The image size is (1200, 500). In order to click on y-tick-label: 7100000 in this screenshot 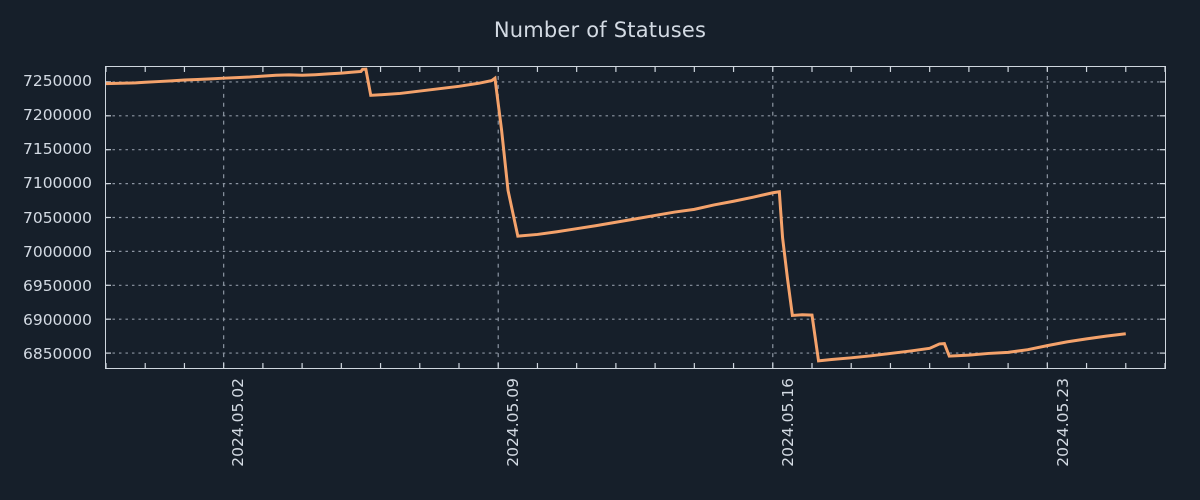, I will do `click(57, 183)`.